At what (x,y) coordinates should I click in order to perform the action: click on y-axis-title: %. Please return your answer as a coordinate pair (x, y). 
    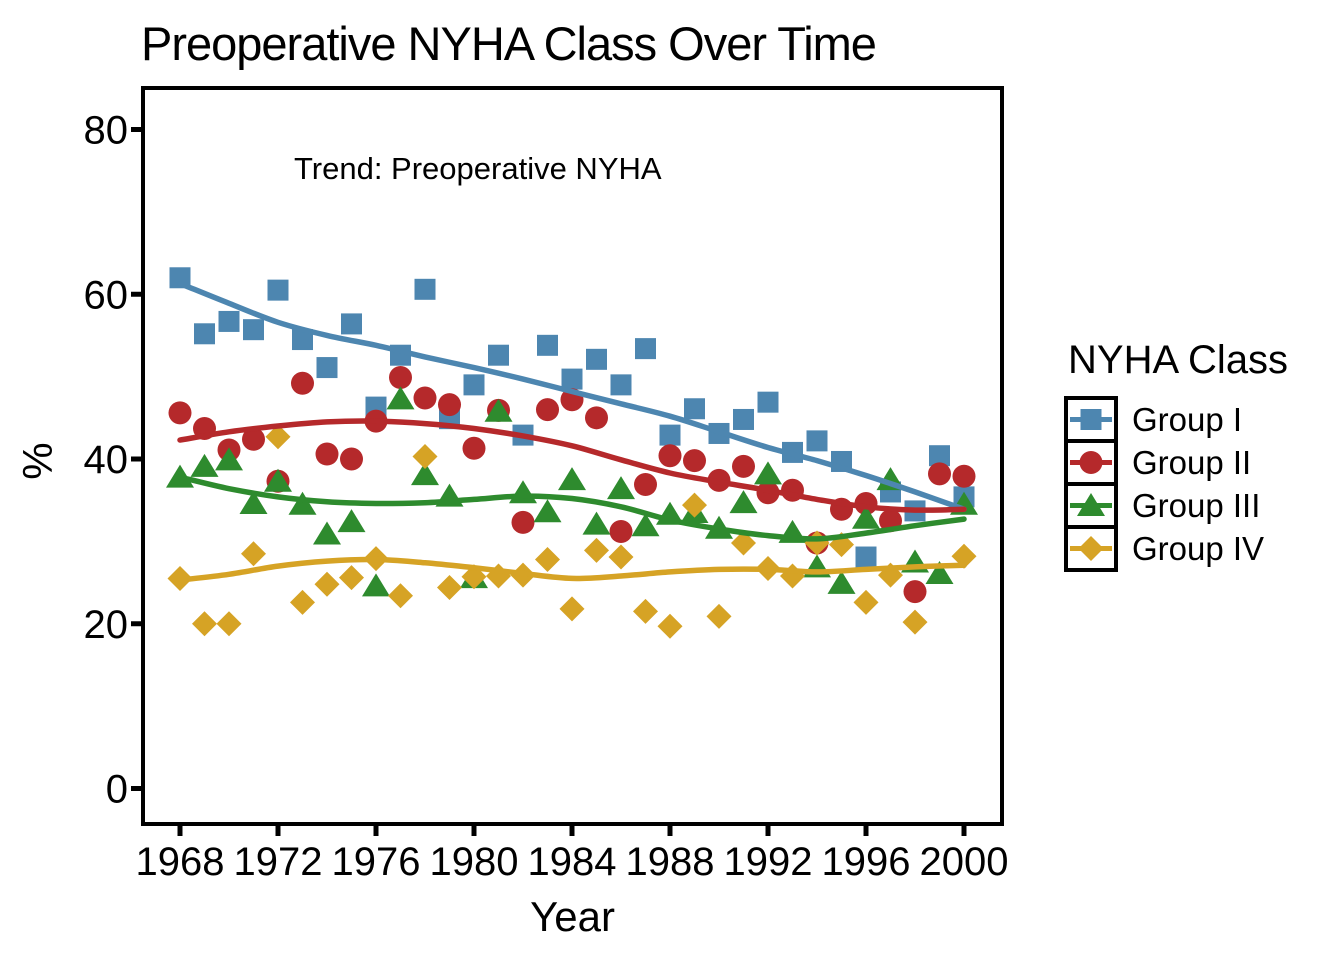
    Looking at the image, I should click on (37, 461).